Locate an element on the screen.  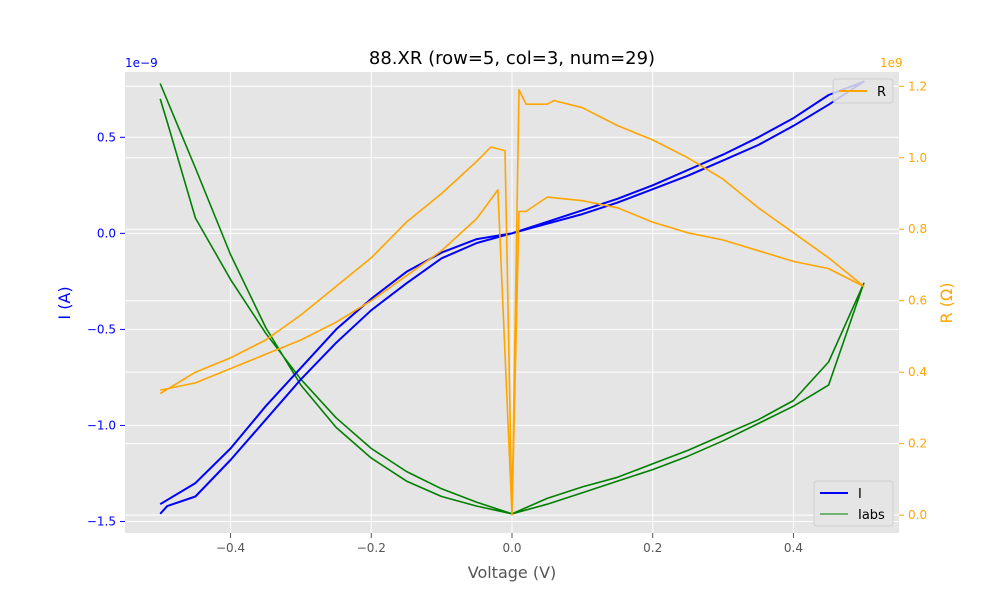
x-tick-label: −0.4 is located at coordinates (230, 548).